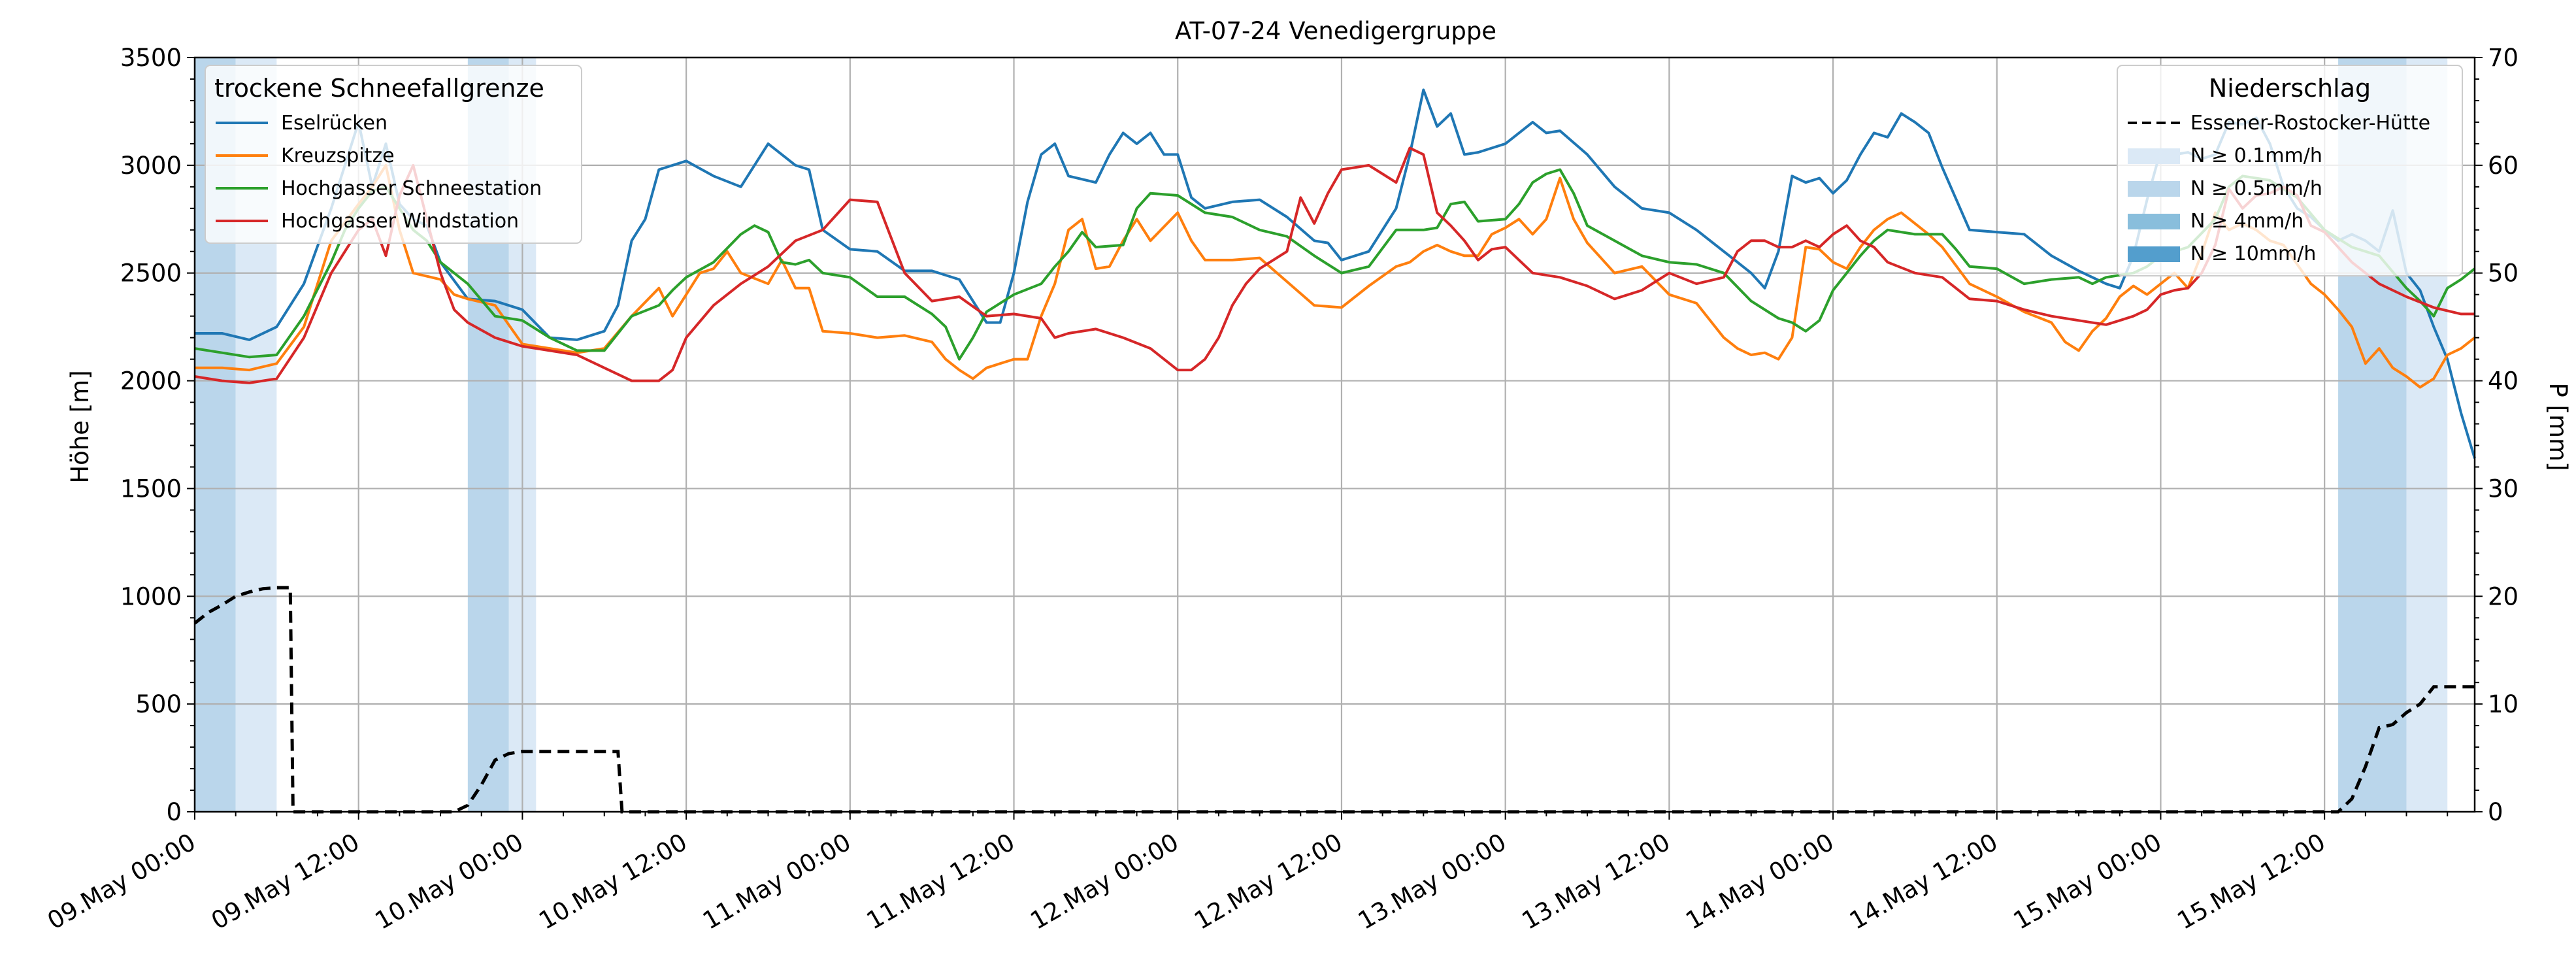 Image resolution: width=2576 pixels, height=968 pixels. I want to click on y-right-tick-label: 10, so click(2503, 704).